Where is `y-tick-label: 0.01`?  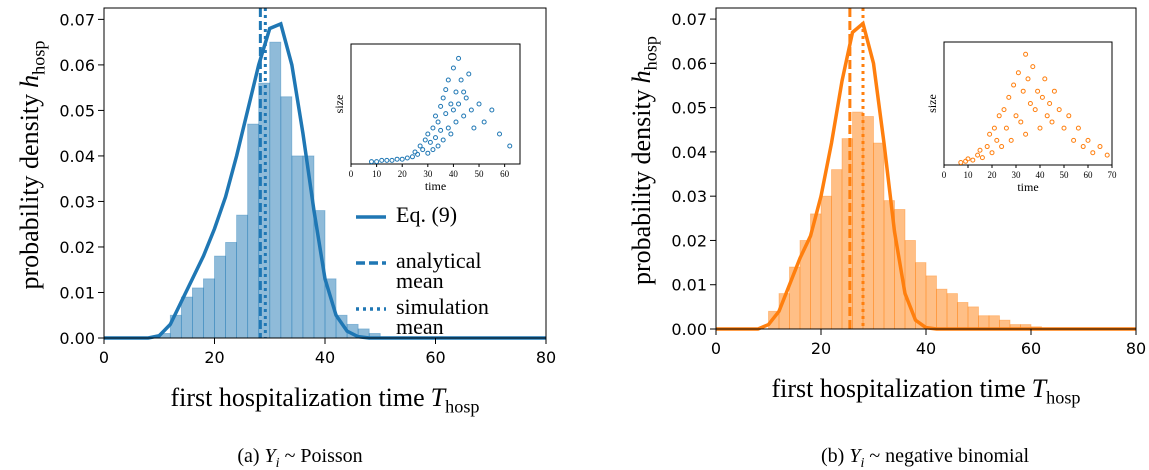
y-tick-label: 0.01 is located at coordinates (77, 292).